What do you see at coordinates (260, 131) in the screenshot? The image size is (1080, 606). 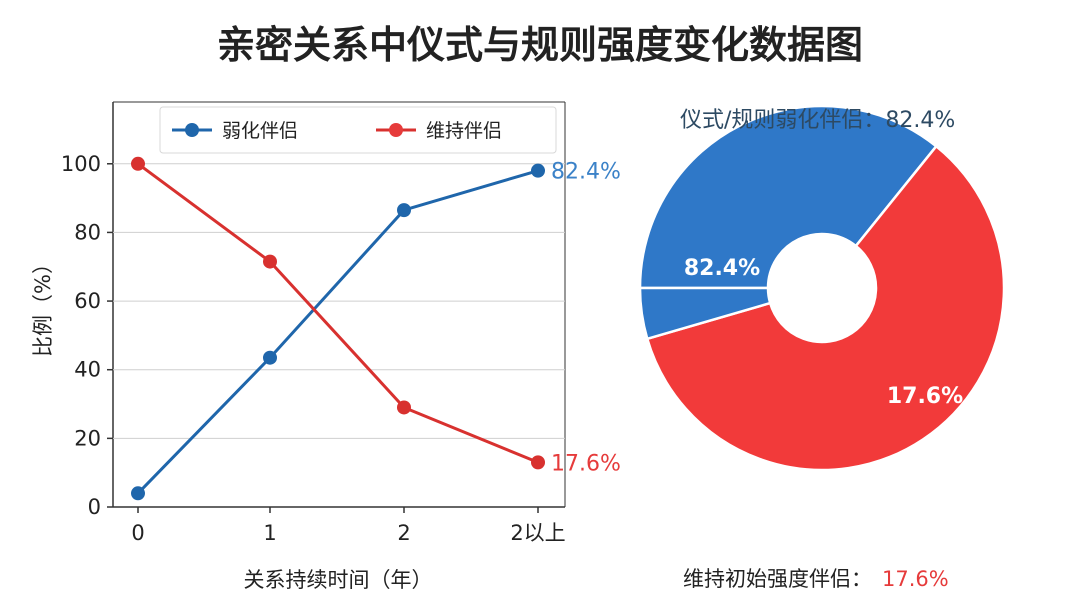 I see `legend-label-weakened: 弱化伴侣` at bounding box center [260, 131].